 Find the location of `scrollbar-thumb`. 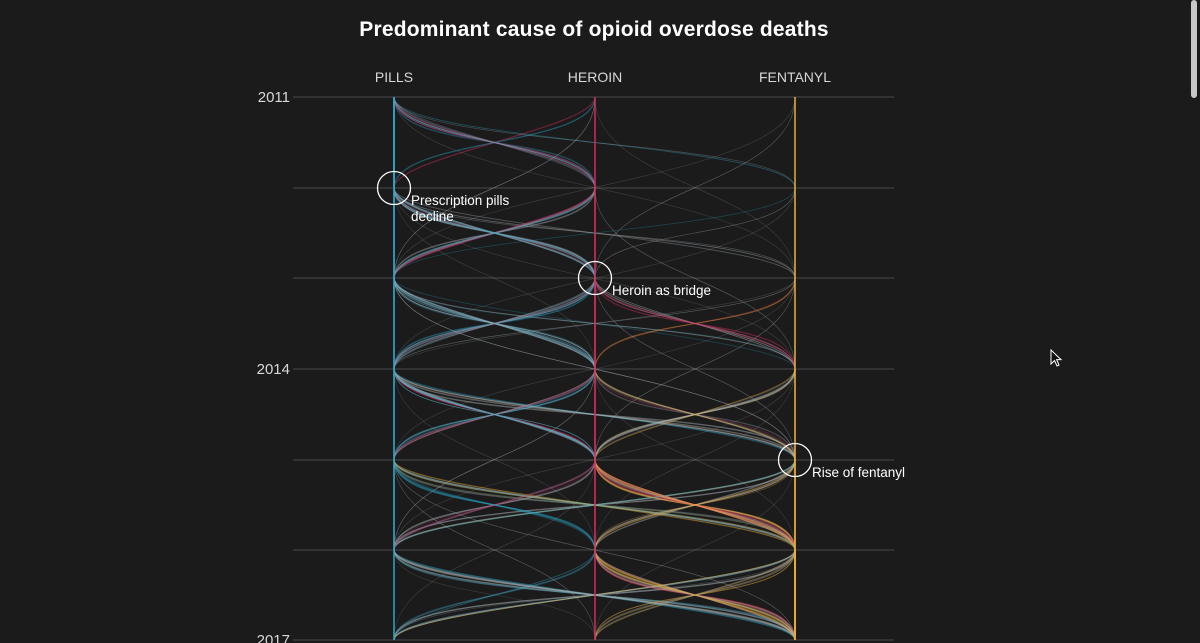

scrollbar-thumb is located at coordinates (1194, 49).